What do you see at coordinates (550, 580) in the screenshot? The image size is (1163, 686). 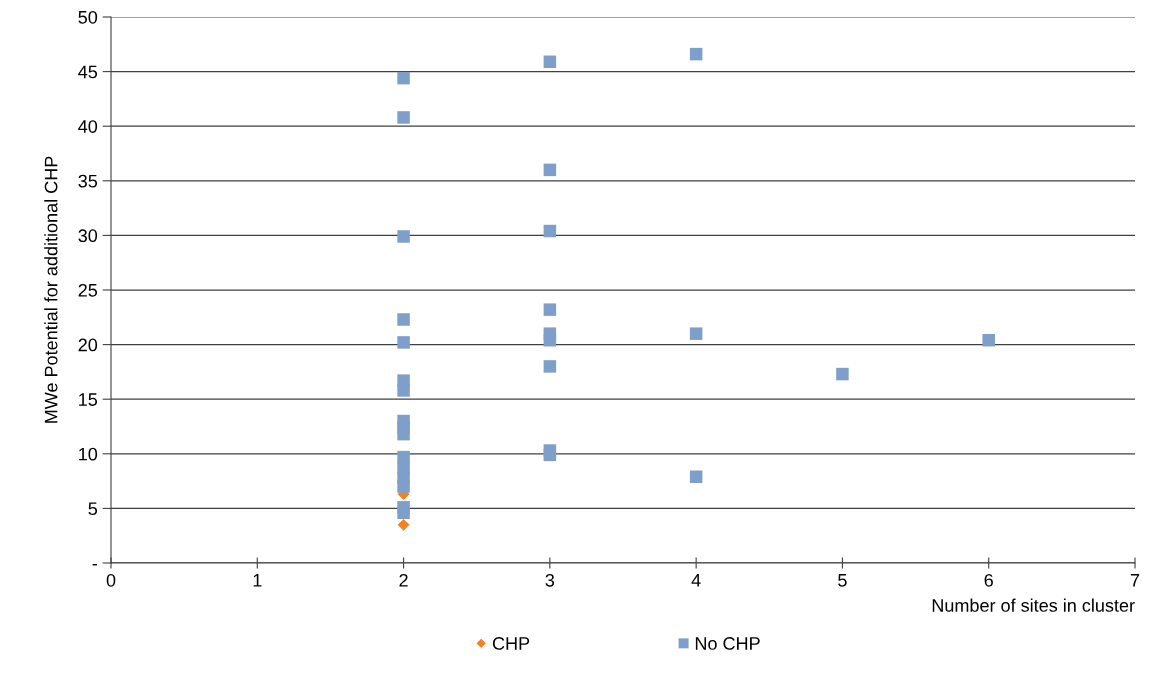 I see `x-tick-label: 3` at bounding box center [550, 580].